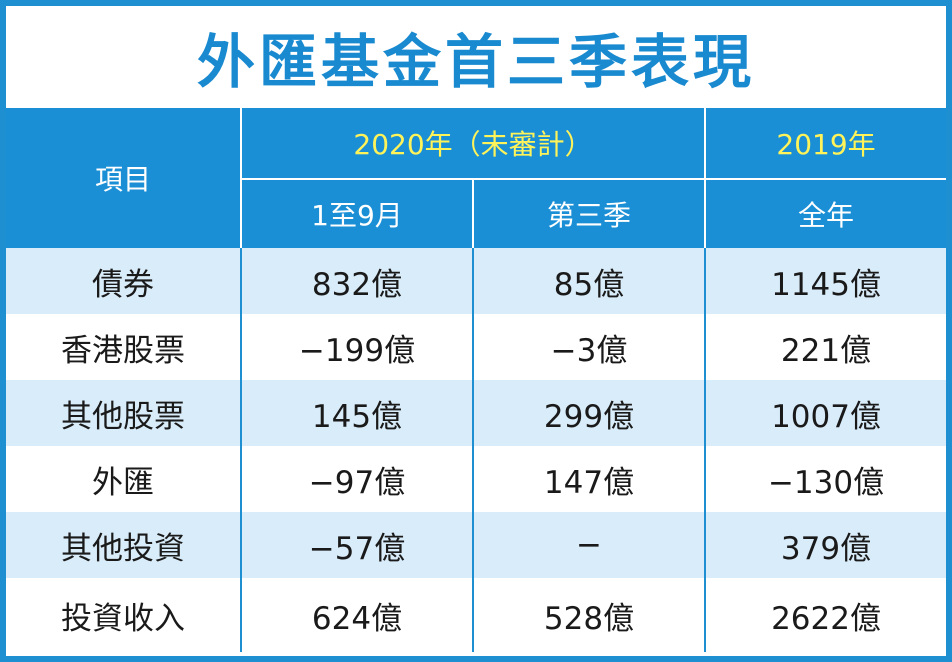  What do you see at coordinates (825, 413) in the screenshot?
I see `cell-full-2019: 1007億` at bounding box center [825, 413].